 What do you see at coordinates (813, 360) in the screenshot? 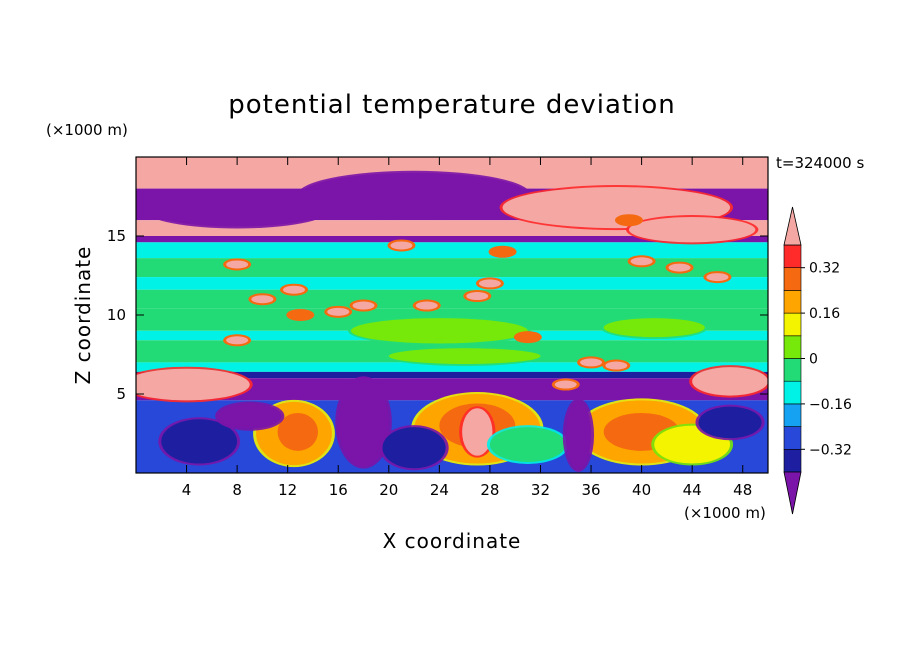
I see `colorbar-tick-label: 0` at bounding box center [813, 360].